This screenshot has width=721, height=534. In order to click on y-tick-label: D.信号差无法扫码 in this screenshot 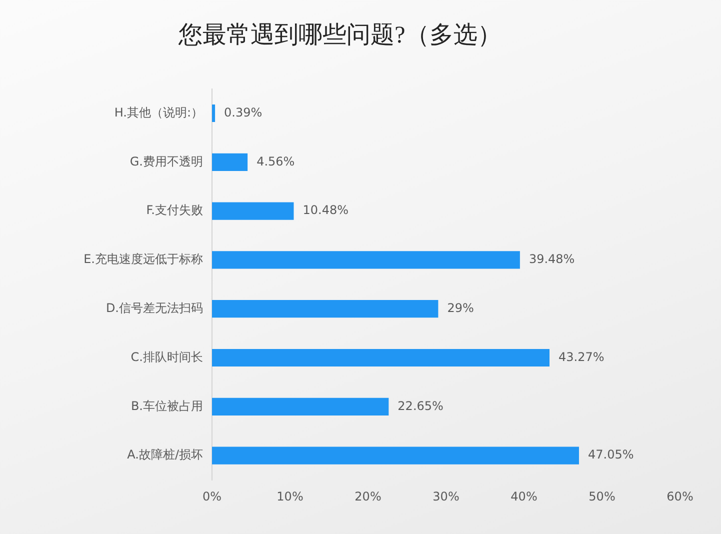, I will do `click(154, 307)`.